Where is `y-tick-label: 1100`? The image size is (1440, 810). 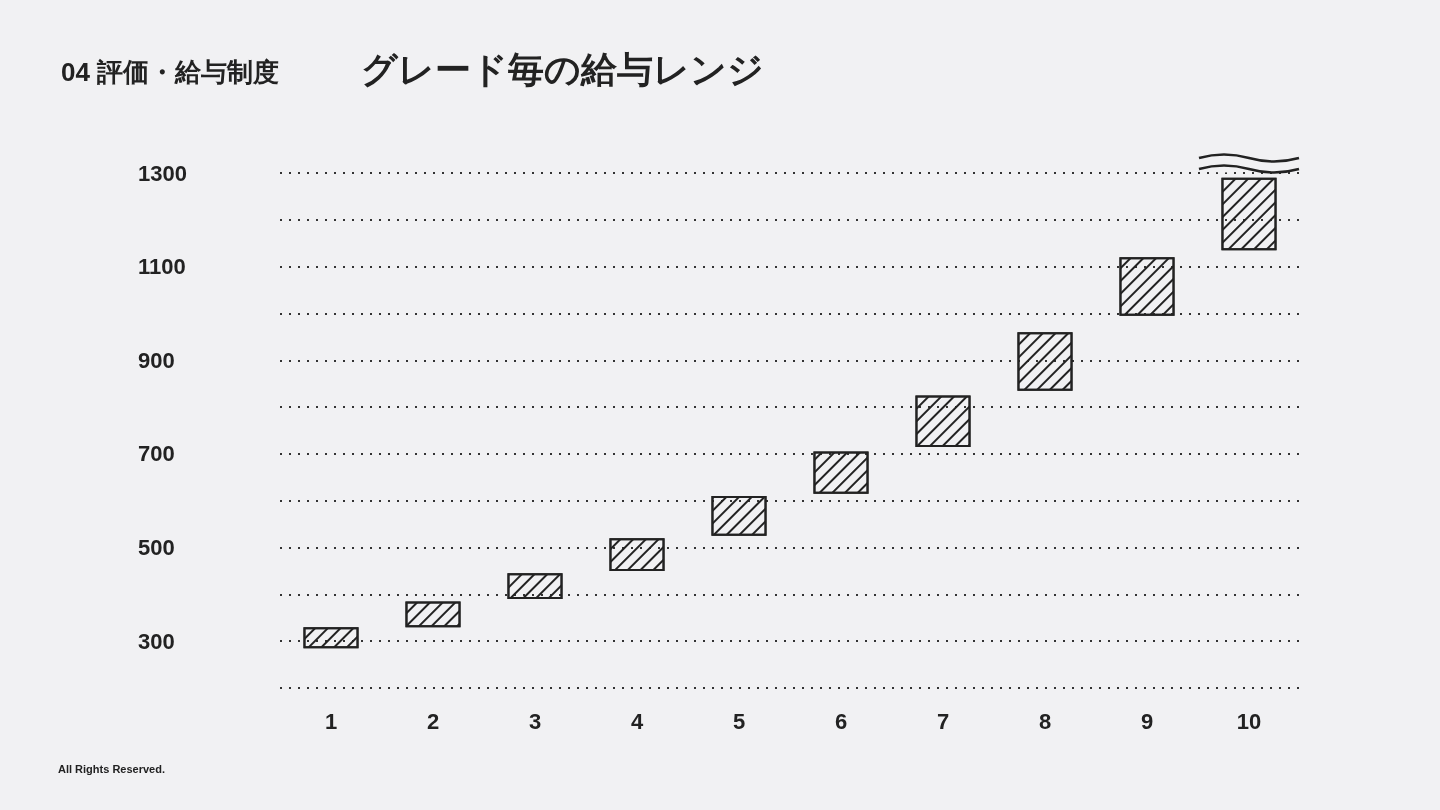 y-tick-label: 1100 is located at coordinates (162, 267).